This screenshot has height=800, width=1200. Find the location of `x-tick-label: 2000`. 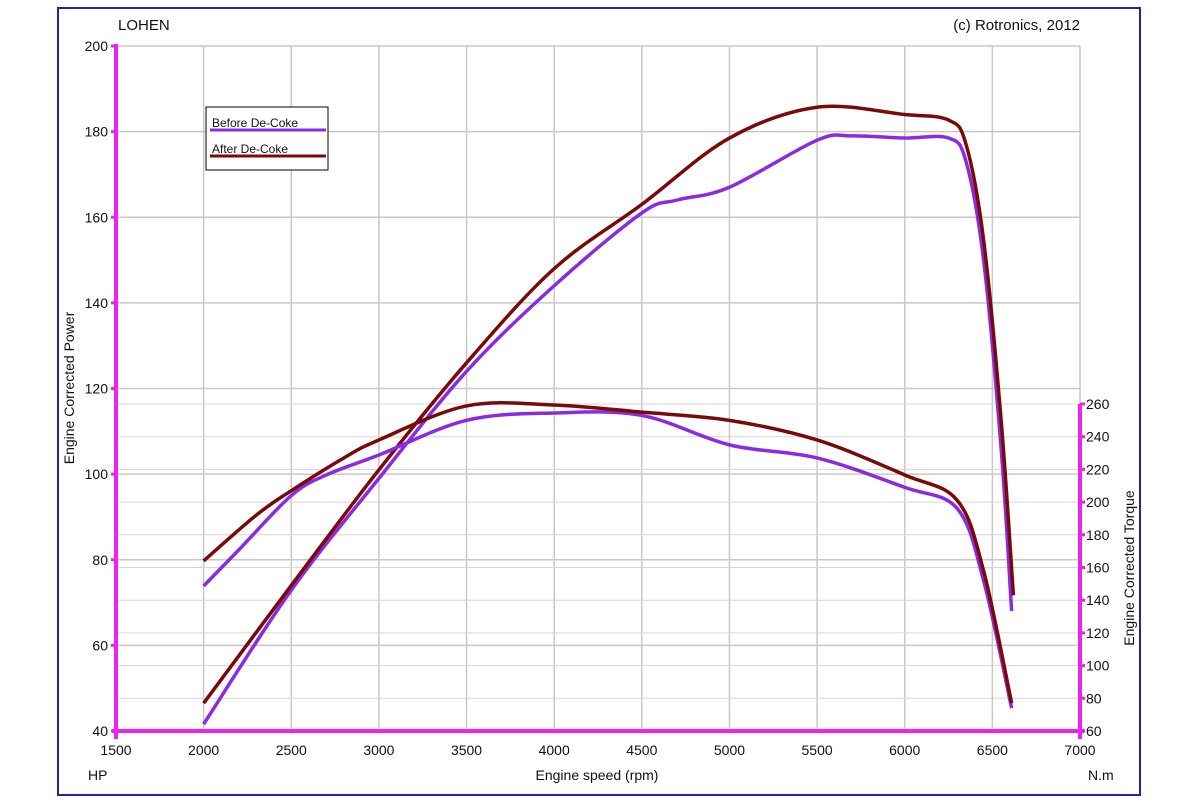

x-tick-label: 2000 is located at coordinates (203, 750).